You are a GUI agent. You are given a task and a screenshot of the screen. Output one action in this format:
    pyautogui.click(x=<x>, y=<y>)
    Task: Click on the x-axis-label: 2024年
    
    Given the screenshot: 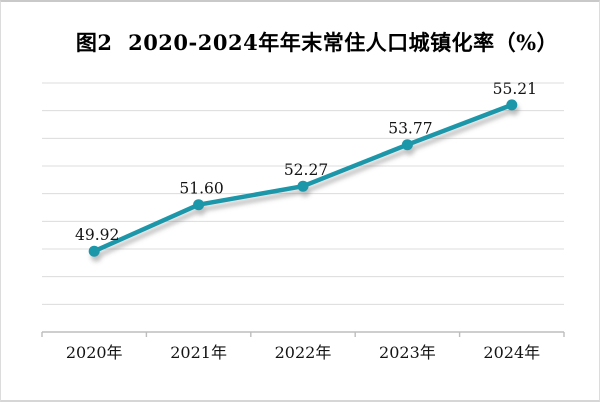 What is the action you would take?
    pyautogui.click(x=511, y=352)
    